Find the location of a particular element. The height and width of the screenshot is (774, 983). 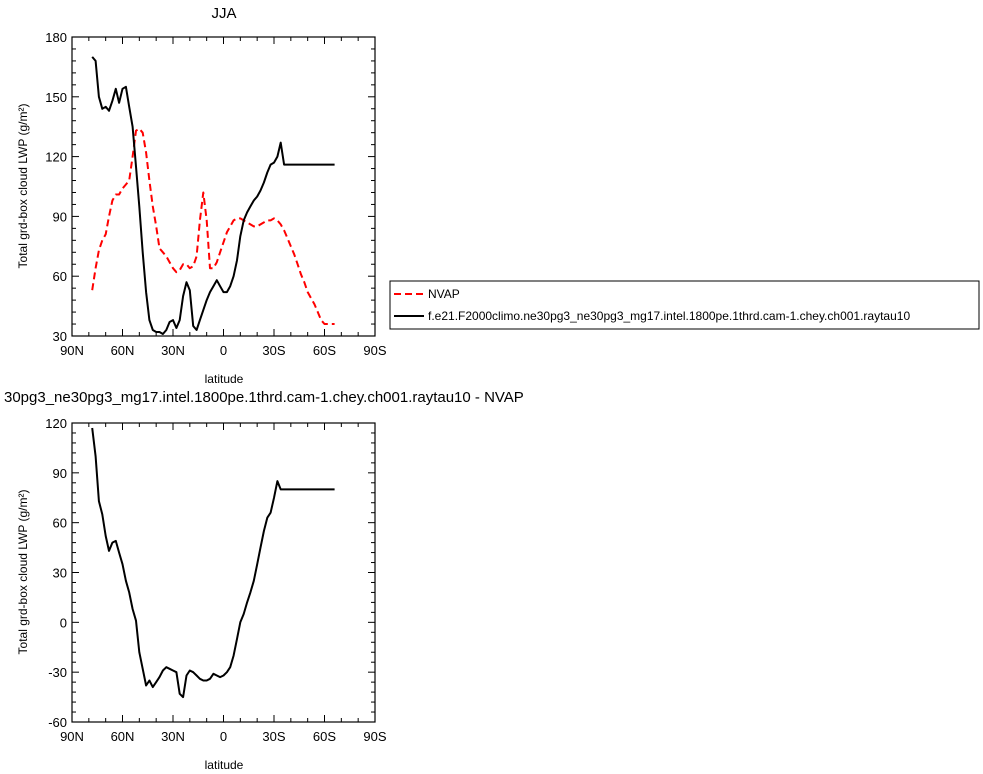

series-line-nvap is located at coordinates (213, 226).